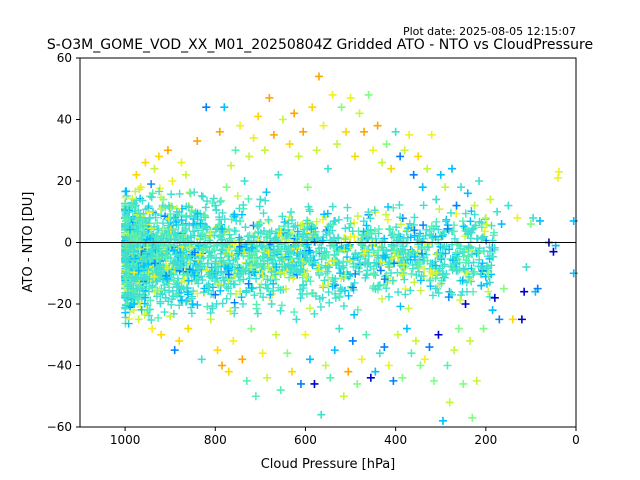  Describe the element at coordinates (59, 366) in the screenshot. I see `y-tick-label: −40` at that location.